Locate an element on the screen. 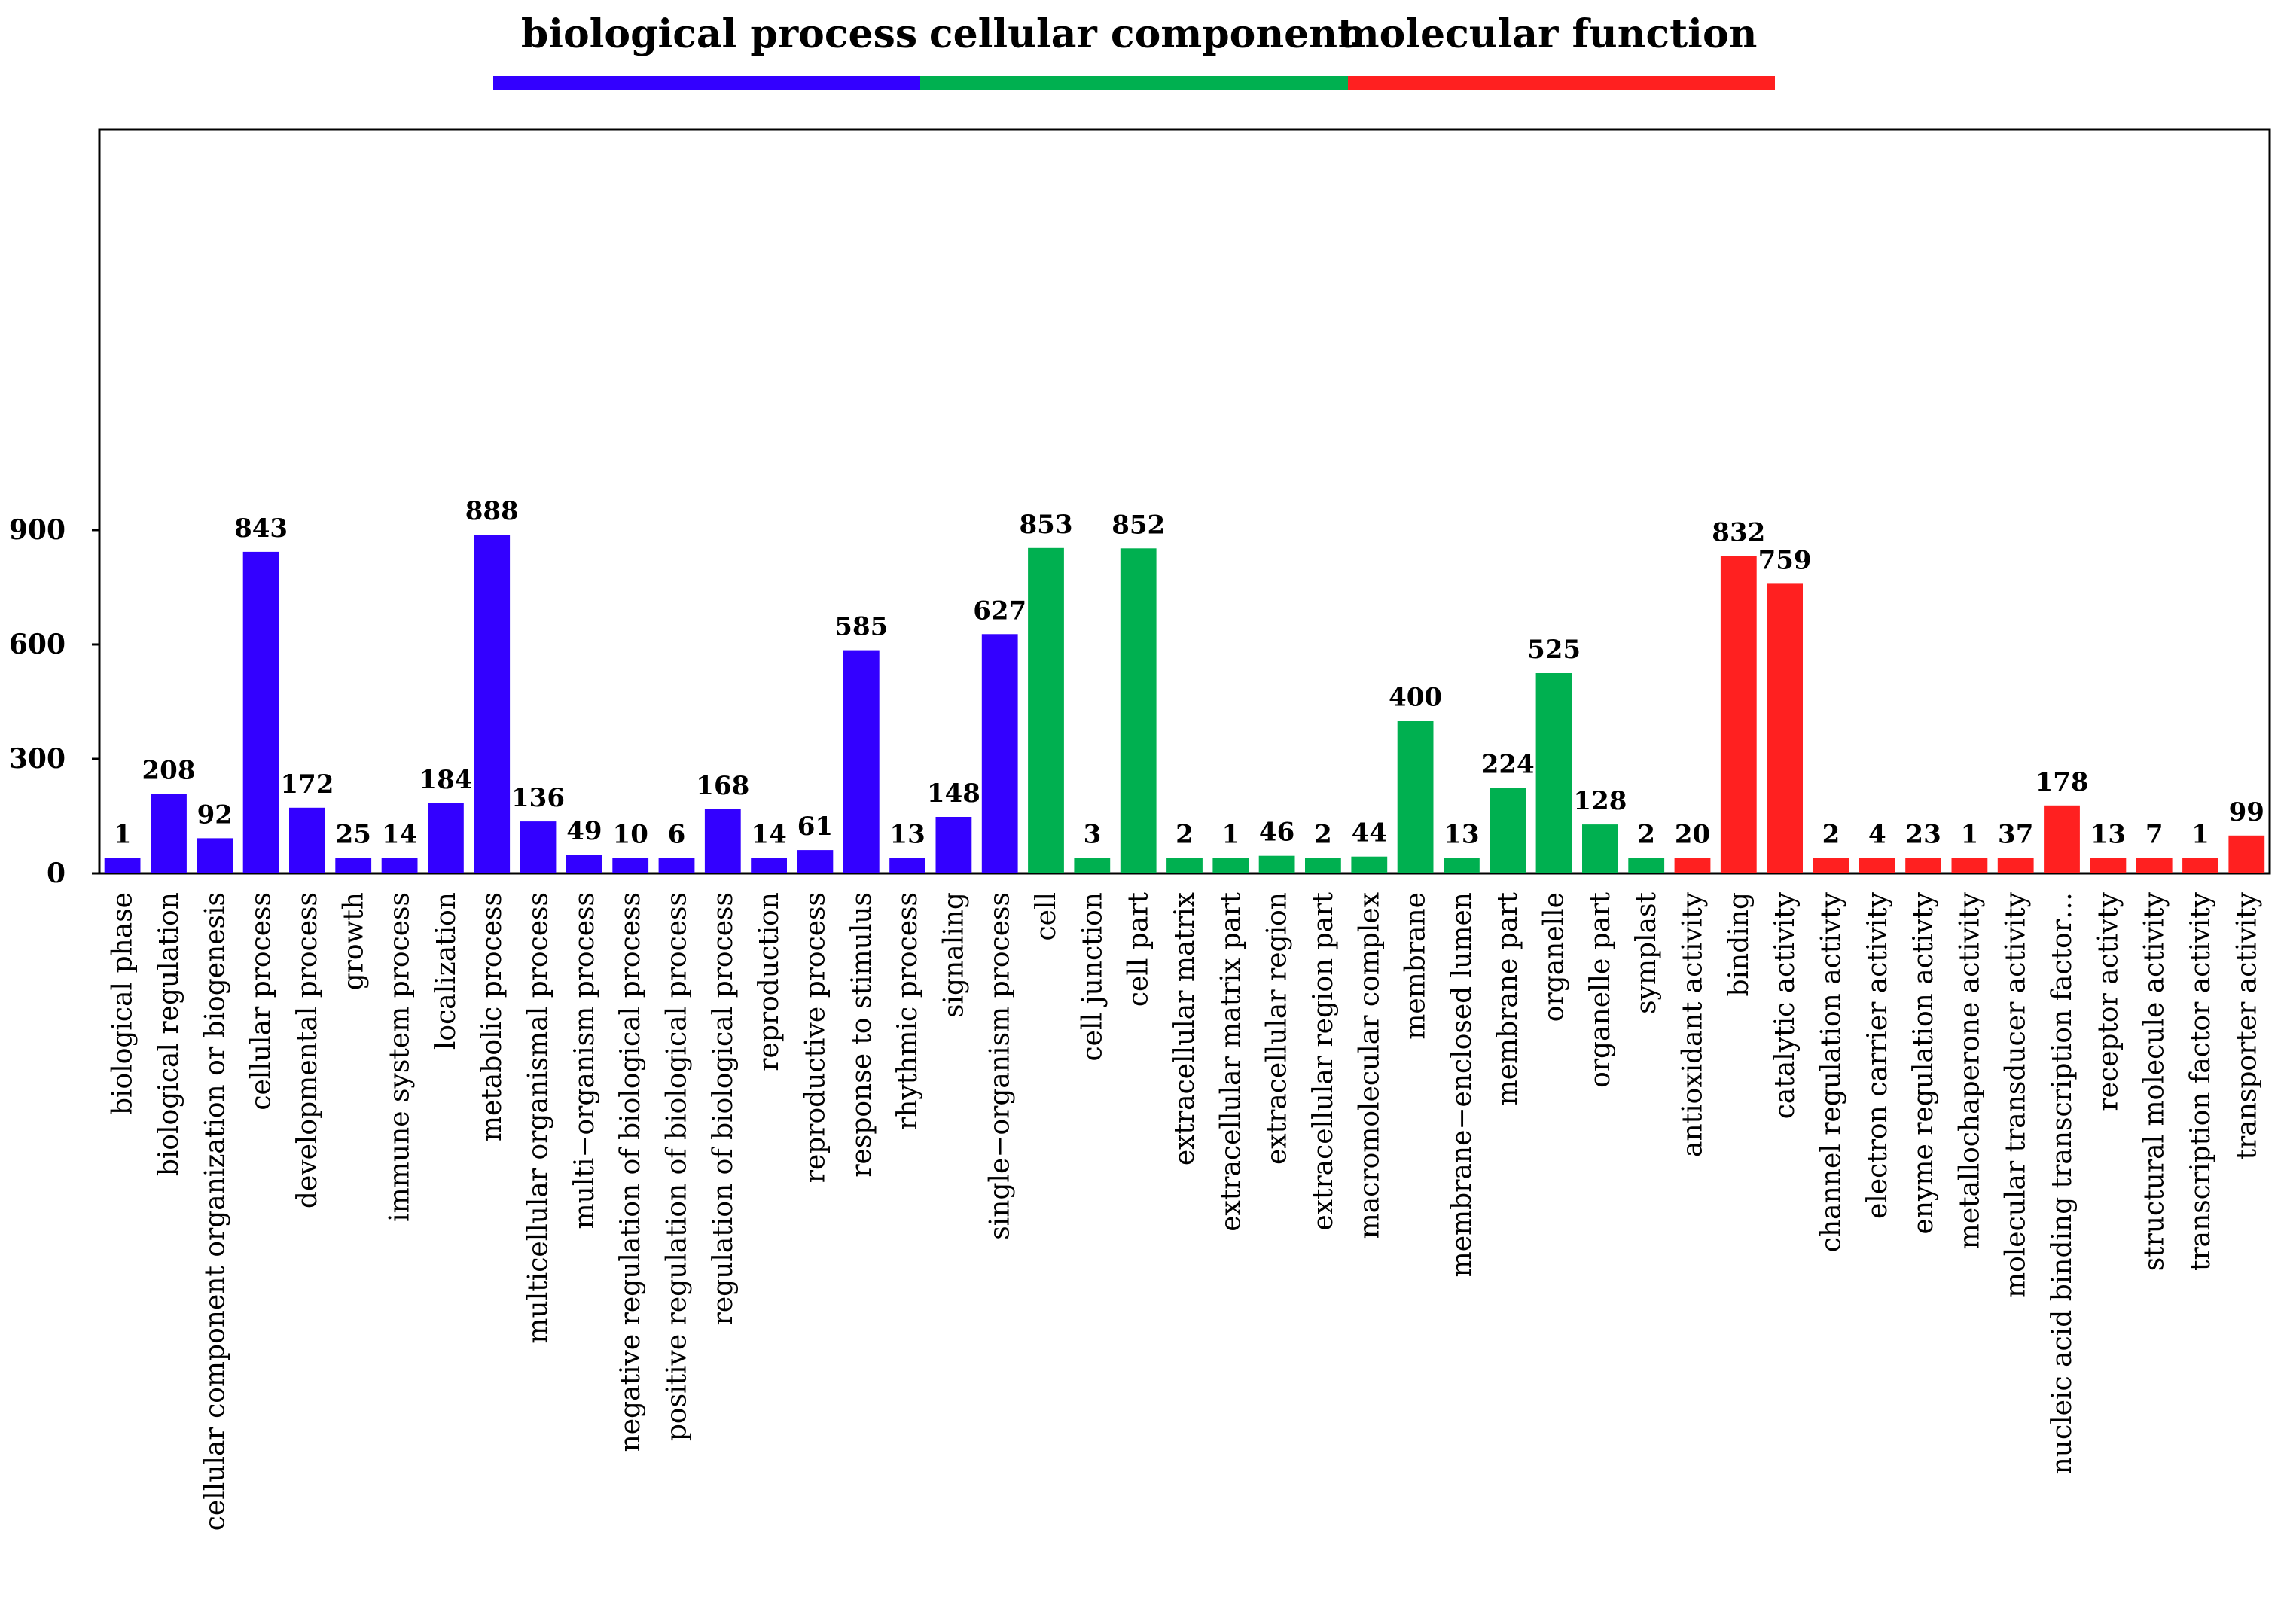 This screenshot has height=1624, width=2287. bar-membrane-part is located at coordinates (1508, 830).